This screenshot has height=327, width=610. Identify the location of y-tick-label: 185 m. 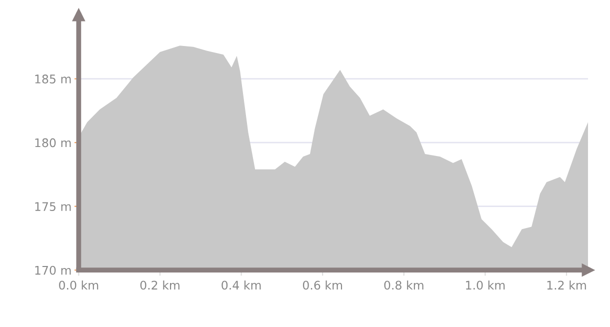
(53, 79).